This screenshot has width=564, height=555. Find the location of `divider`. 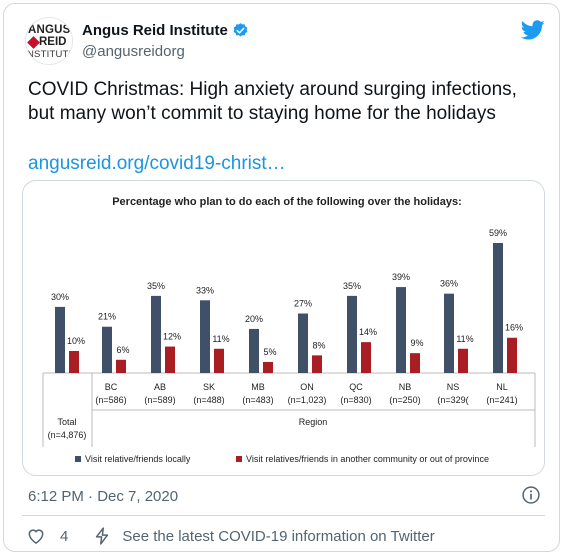

divider is located at coordinates (283, 515).